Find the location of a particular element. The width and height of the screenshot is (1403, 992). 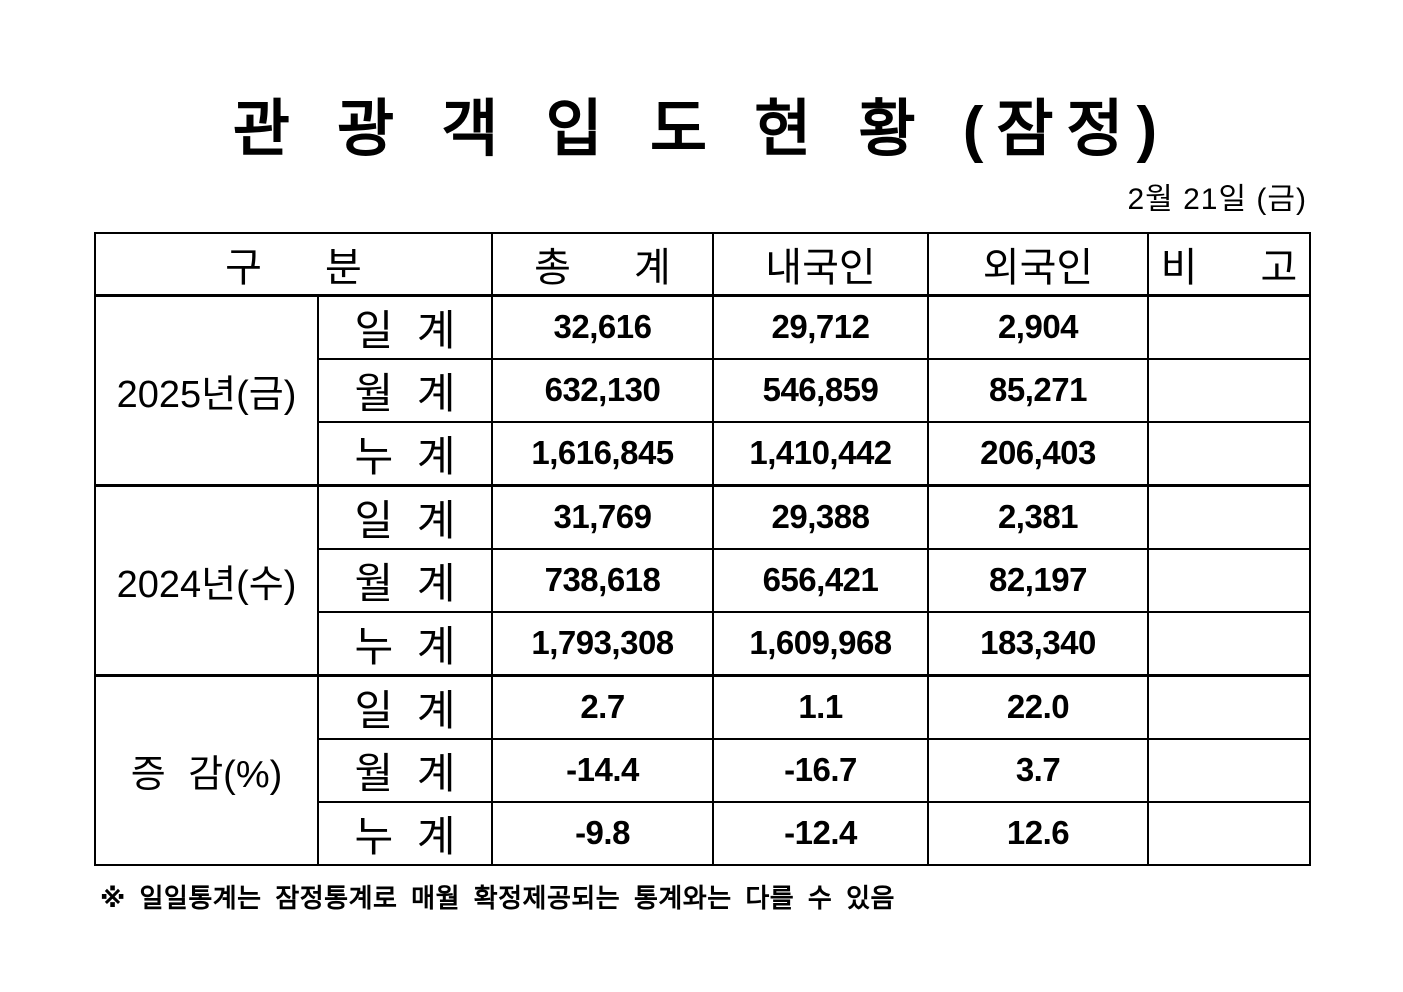

value-total: -14.4 is located at coordinates (602, 770).